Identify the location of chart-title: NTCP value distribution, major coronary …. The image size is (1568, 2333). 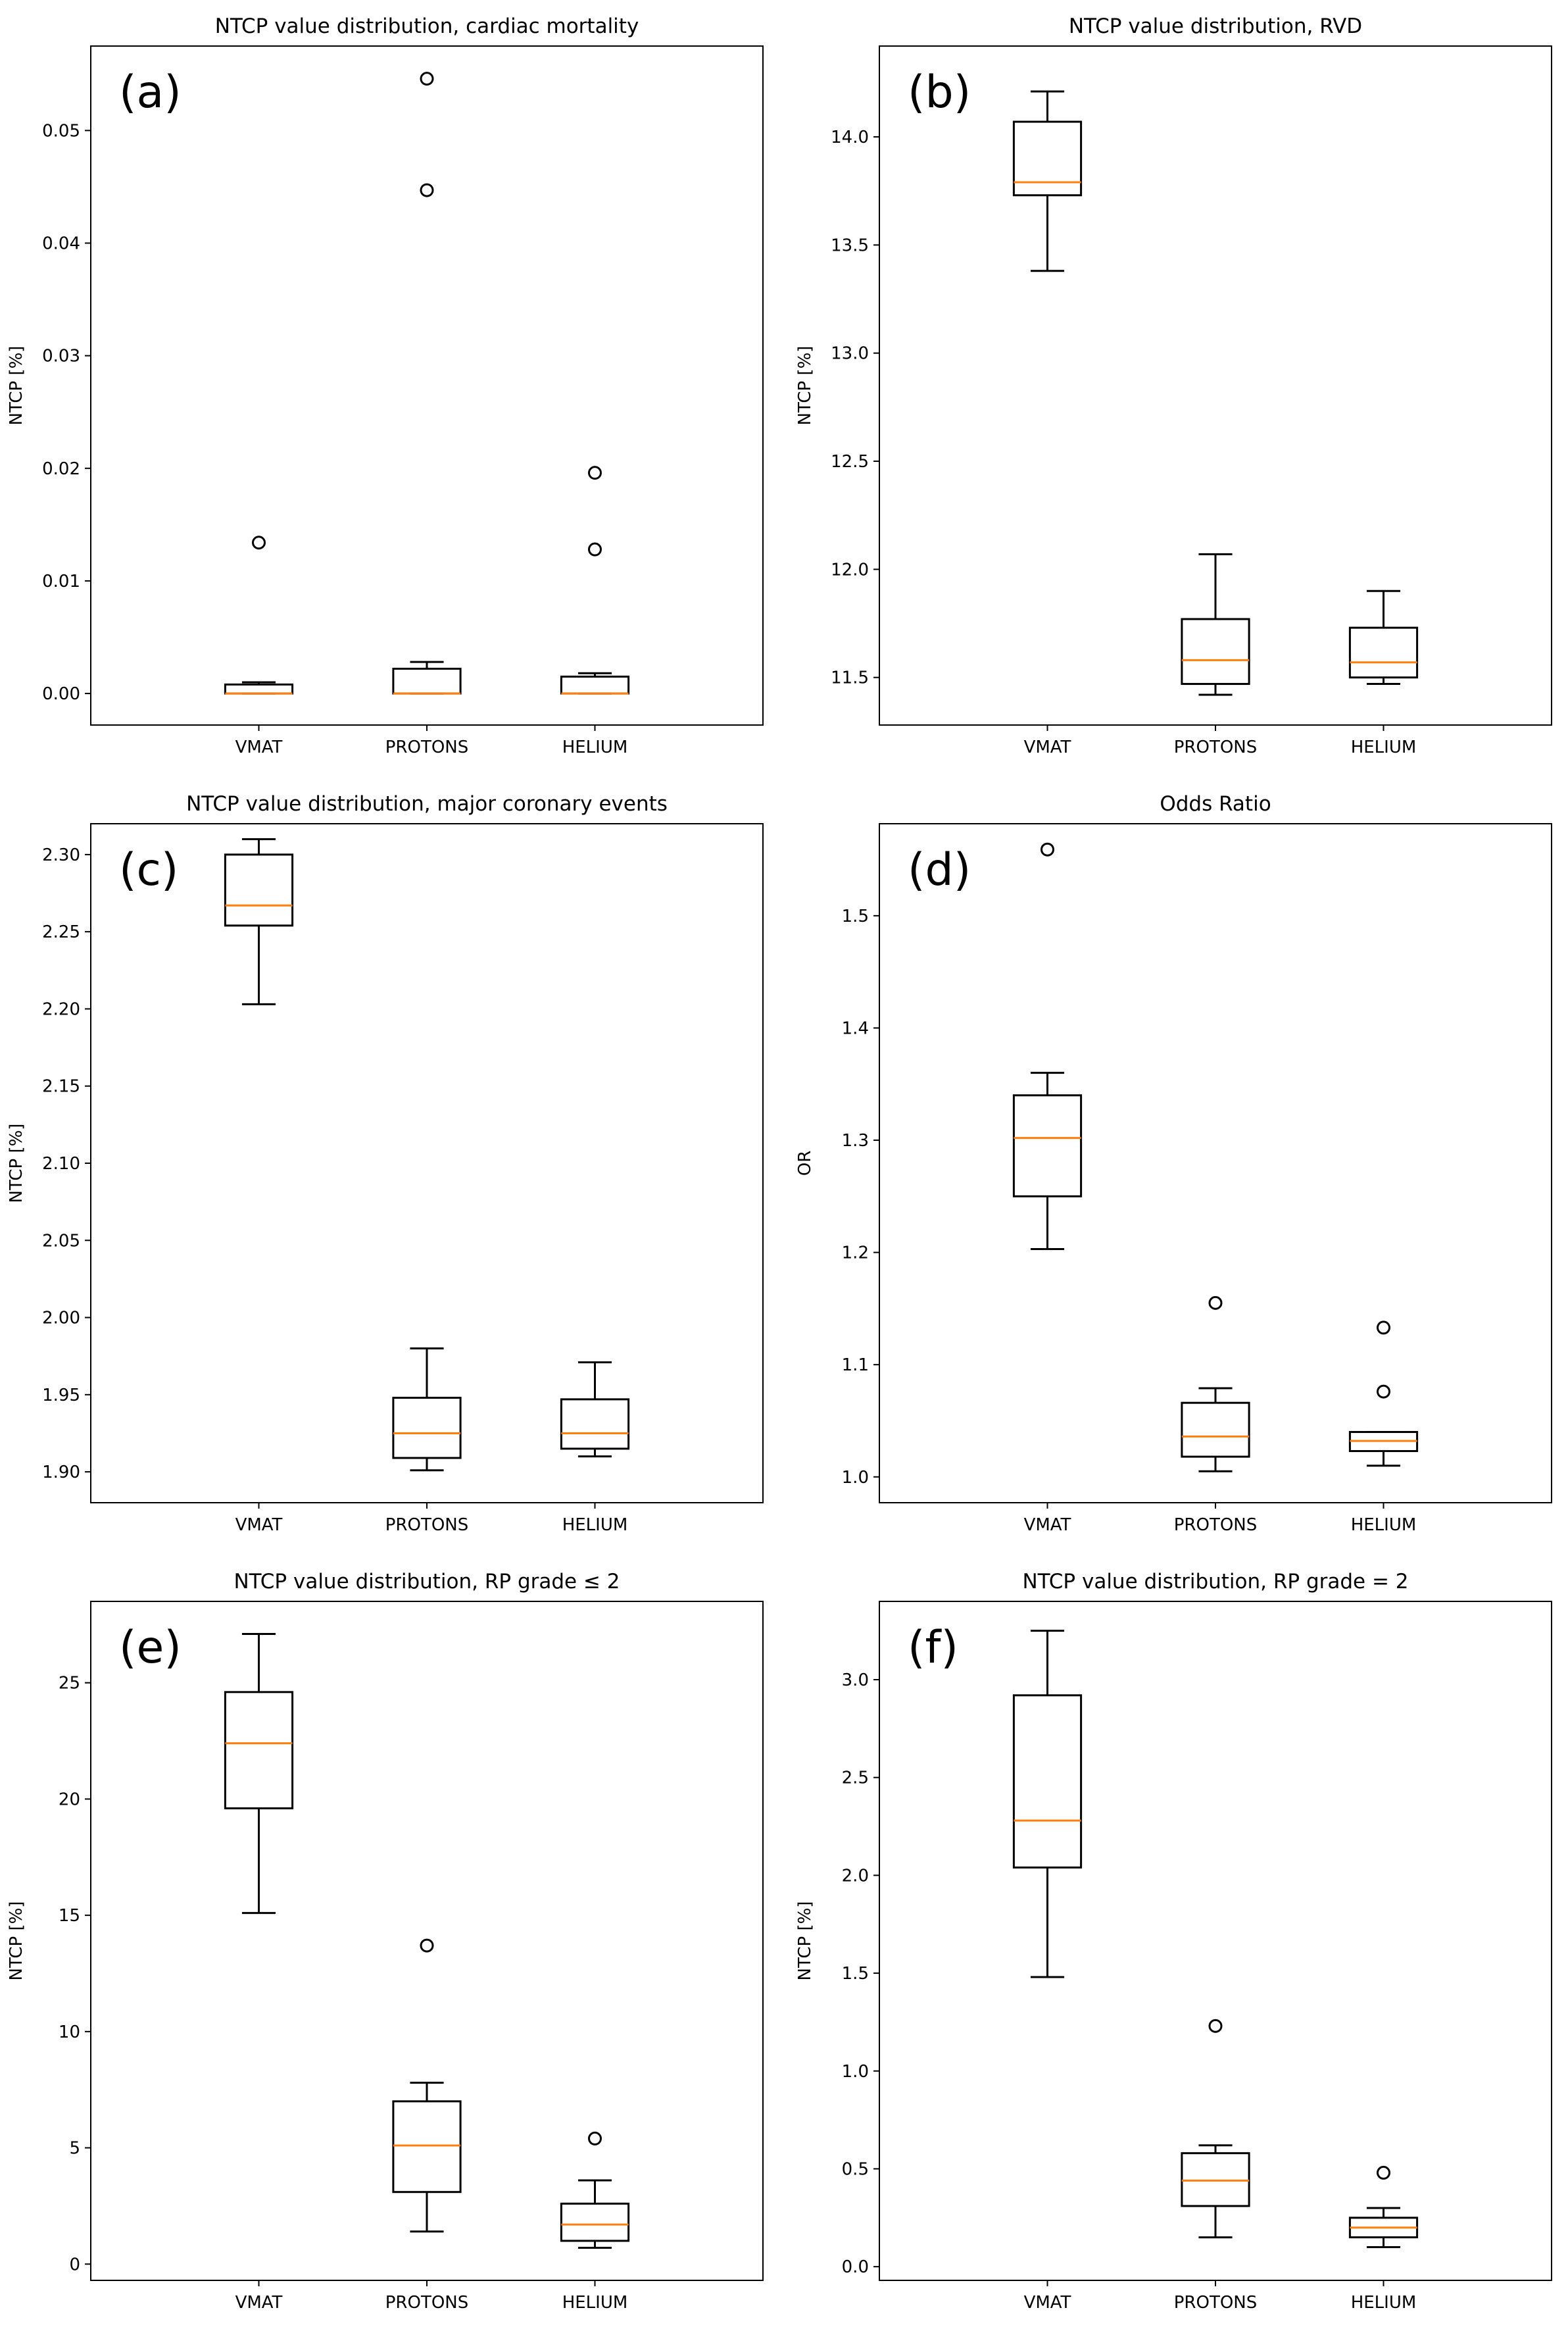
(427, 804).